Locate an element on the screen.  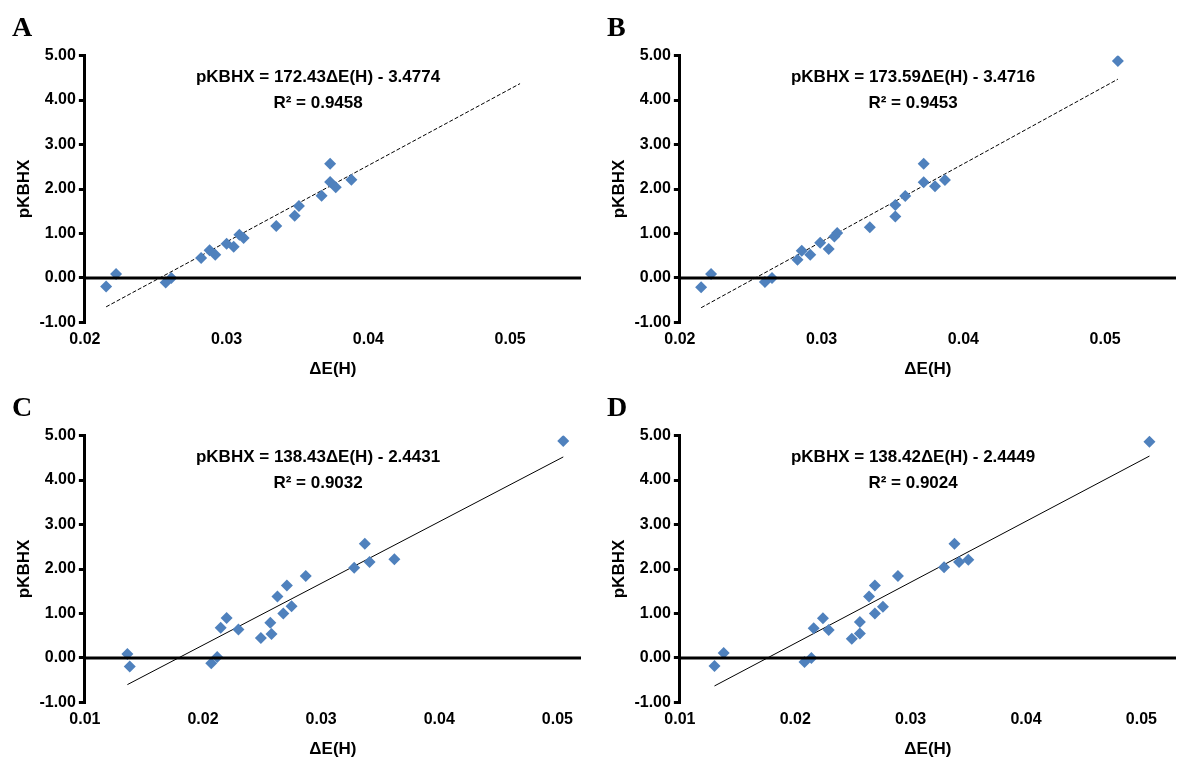
chart-title: C is located at coordinates (22, 407).